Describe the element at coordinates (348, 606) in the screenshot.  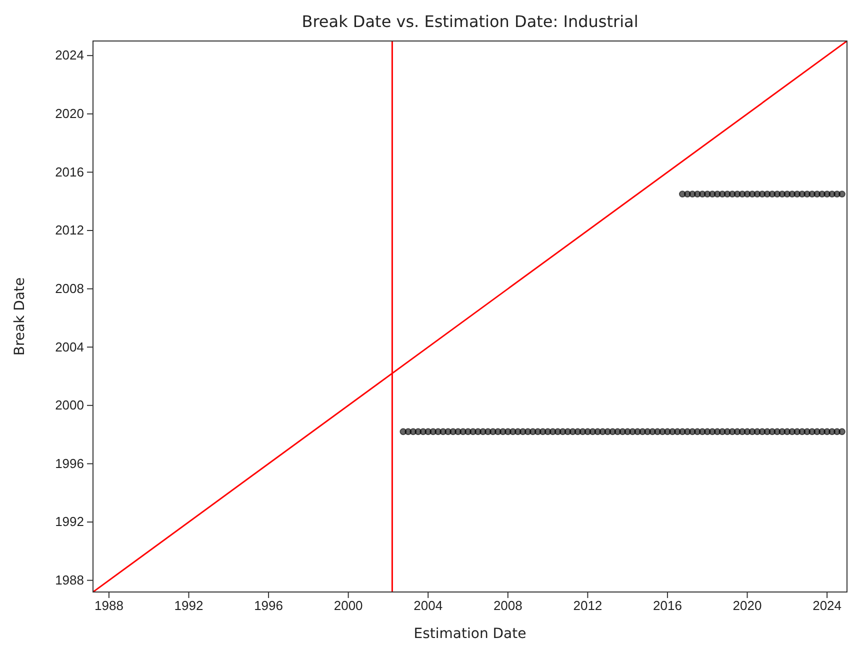
I see `x-tick-label: 2000` at that location.